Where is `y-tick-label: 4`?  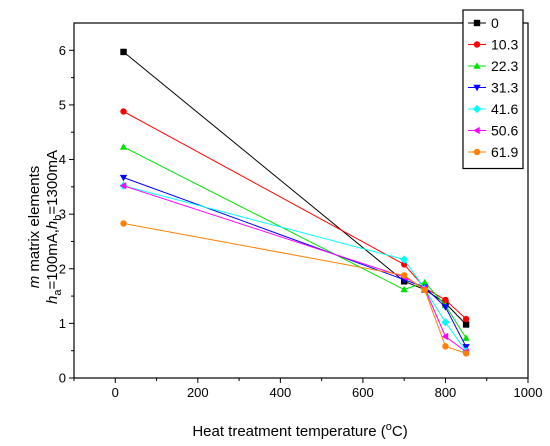
y-tick-label: 4 is located at coordinates (62, 159).